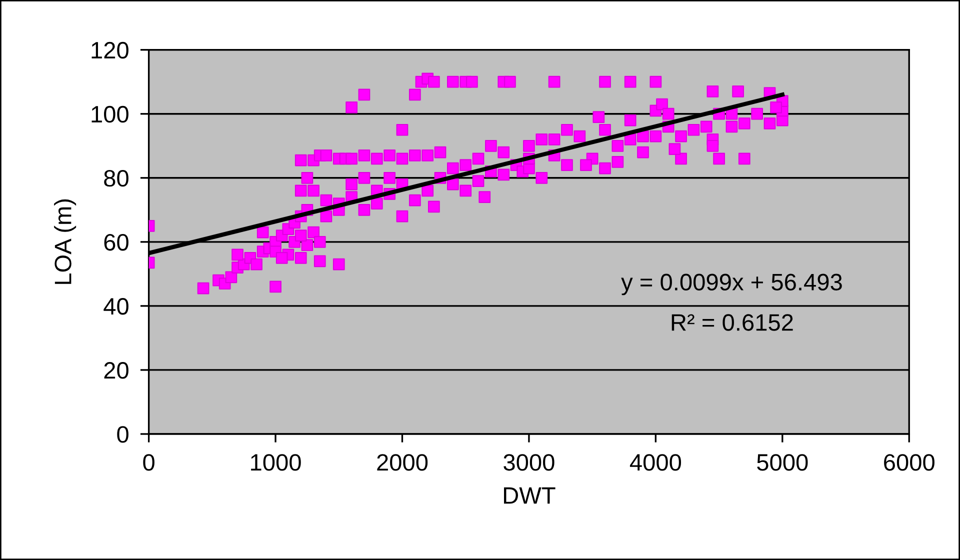 This screenshot has width=960, height=560. Describe the element at coordinates (732, 322) in the screenshot. I see `annotation: R² = 0.6152` at that location.